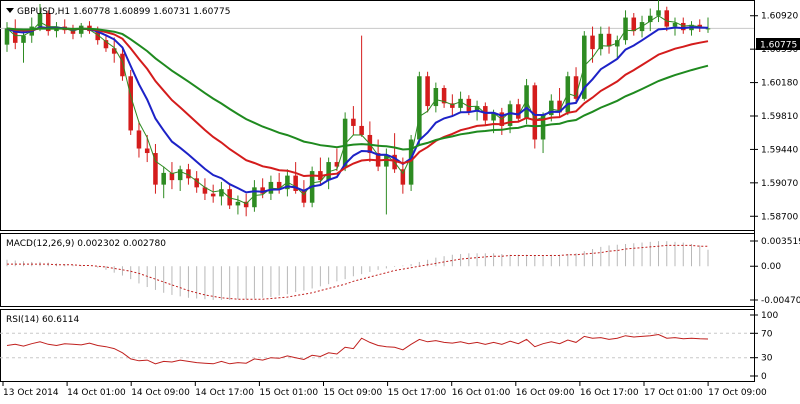  What do you see at coordinates (10, 10) in the screenshot?
I see `collapse-arrow-icon` at bounding box center [10, 10].